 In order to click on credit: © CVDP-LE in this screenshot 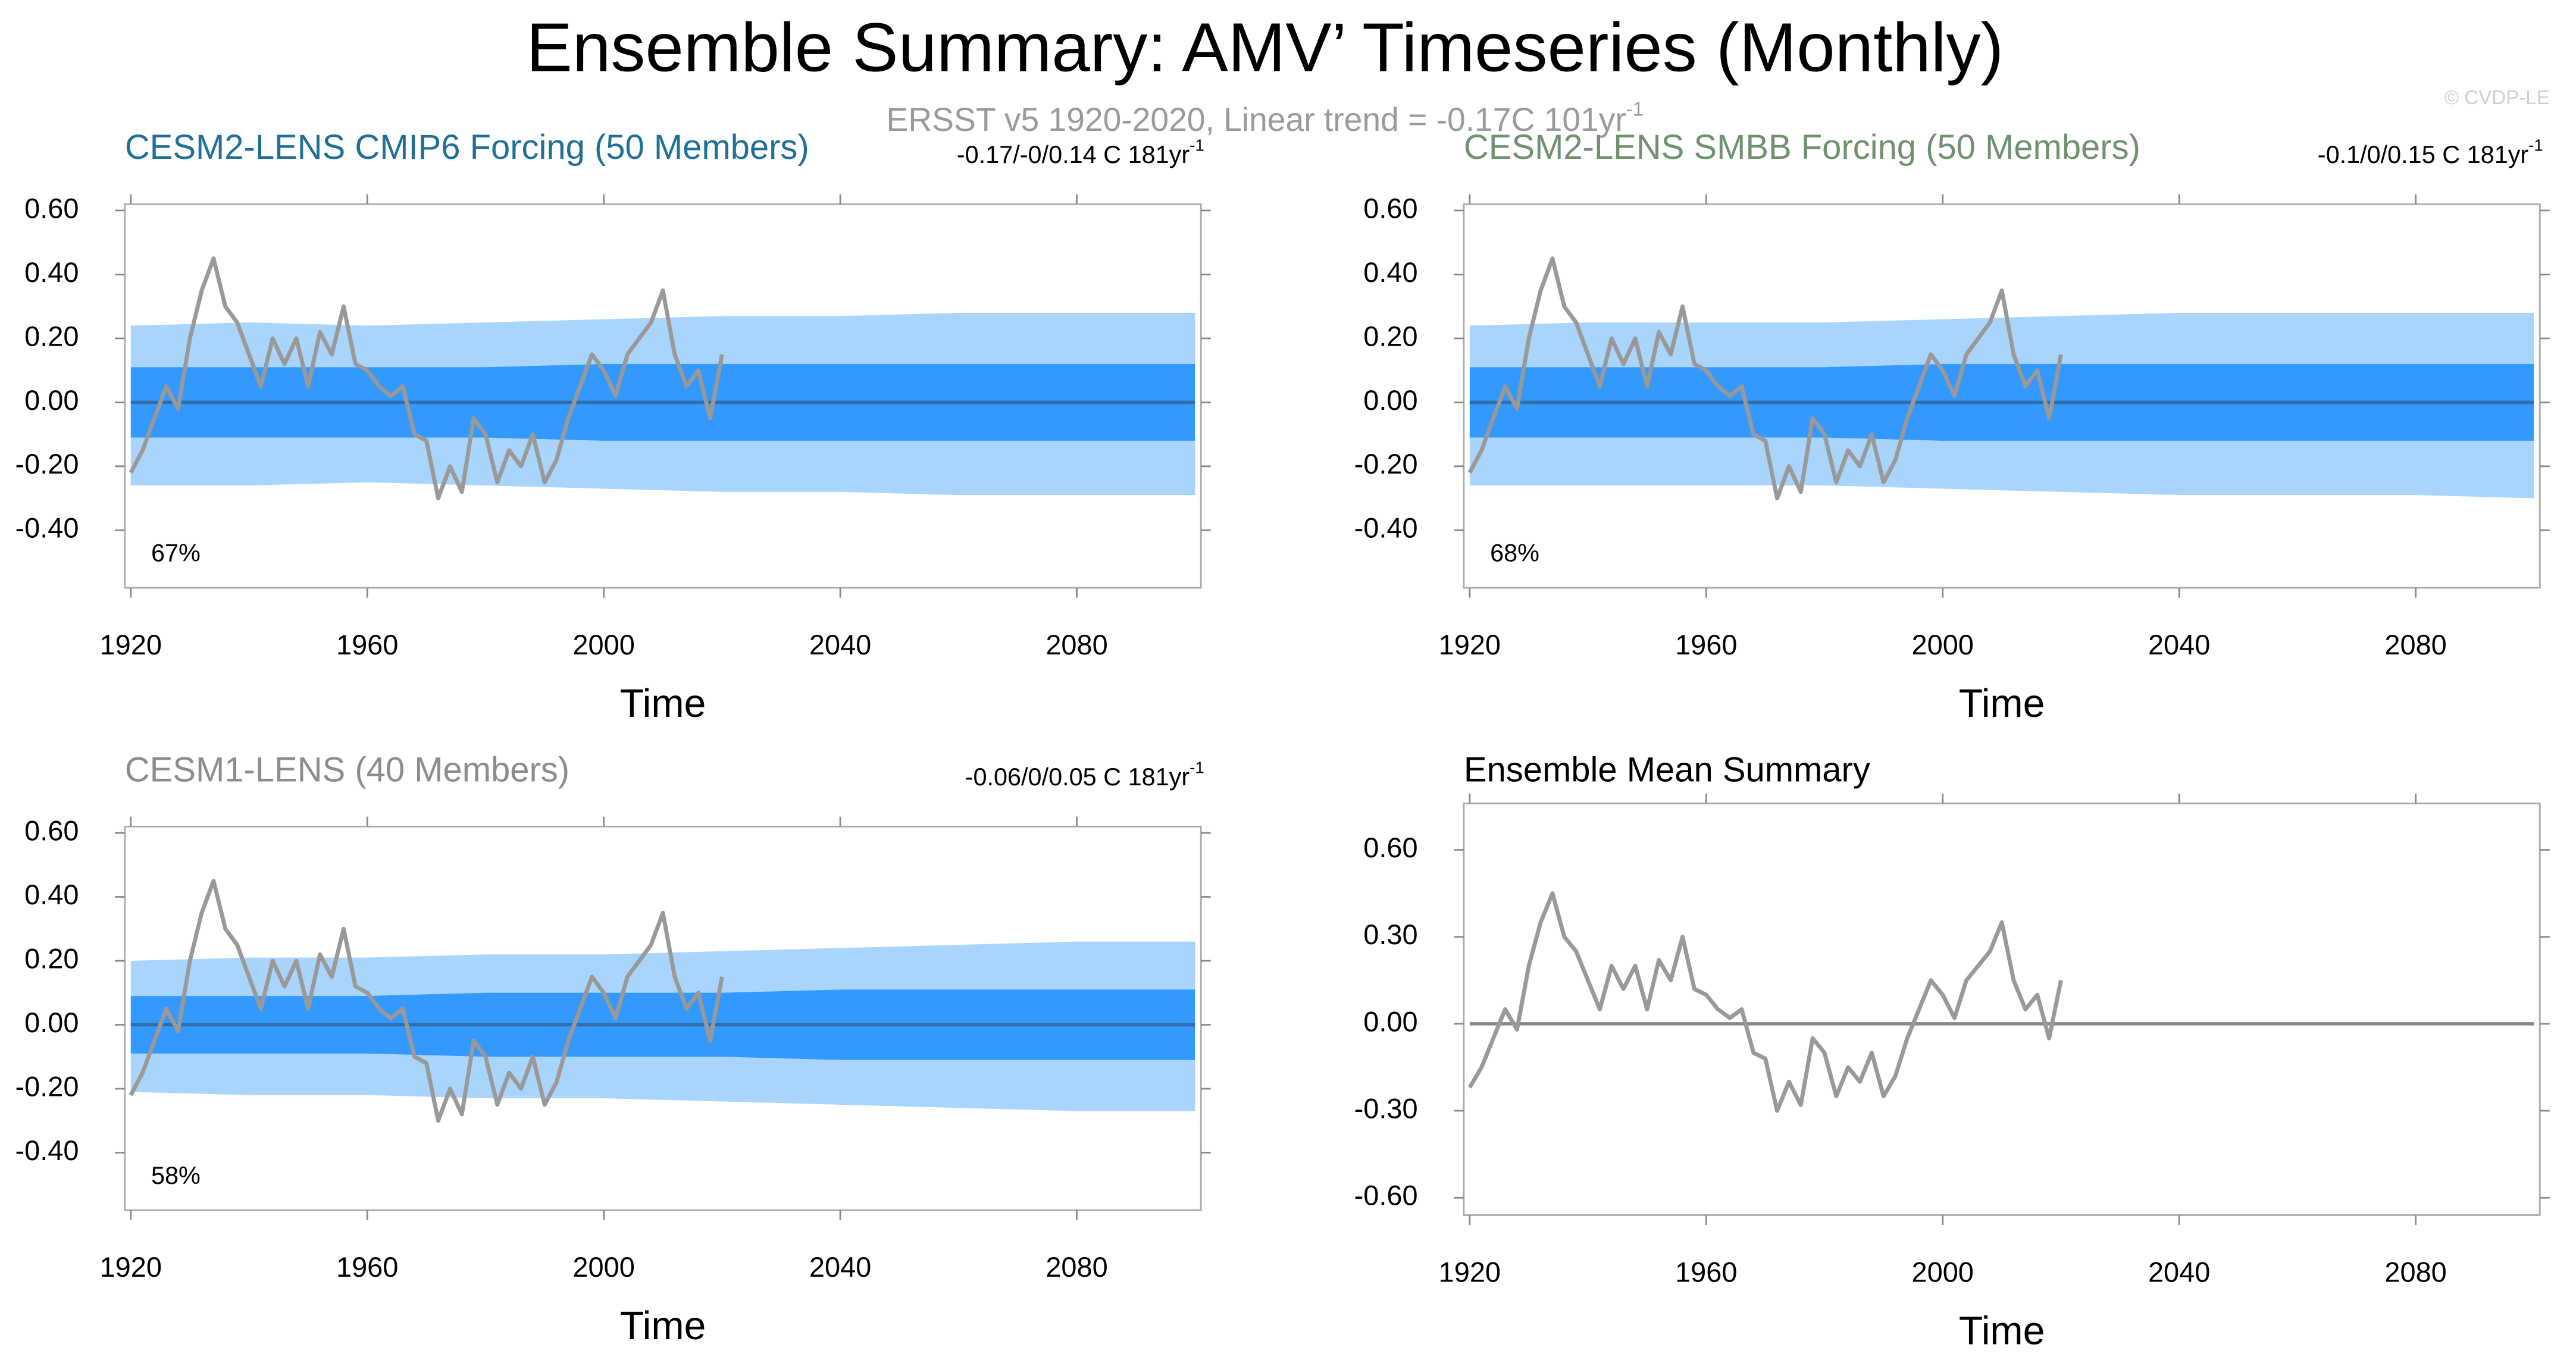, I will do `click(2497, 98)`.